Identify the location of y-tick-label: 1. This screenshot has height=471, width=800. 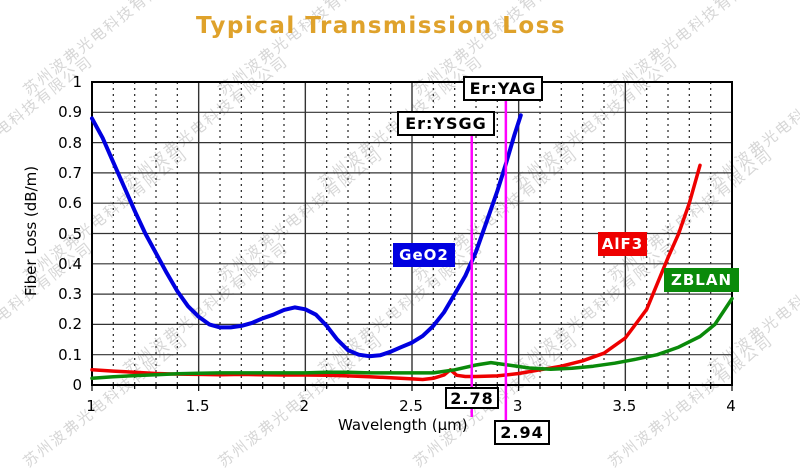
(77, 82).